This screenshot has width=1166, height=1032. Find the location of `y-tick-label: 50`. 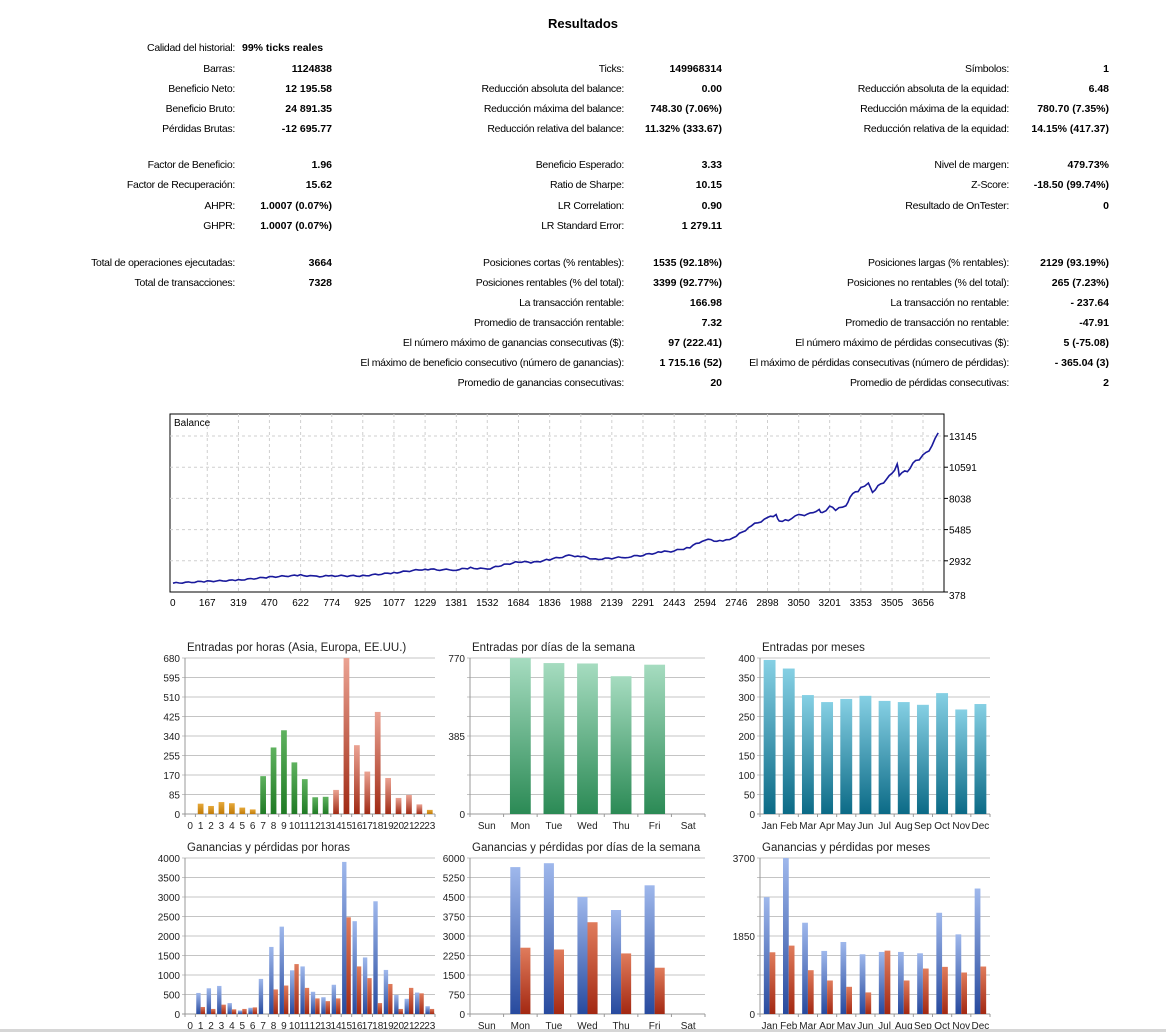

y-tick-label: 50 is located at coordinates (750, 796).